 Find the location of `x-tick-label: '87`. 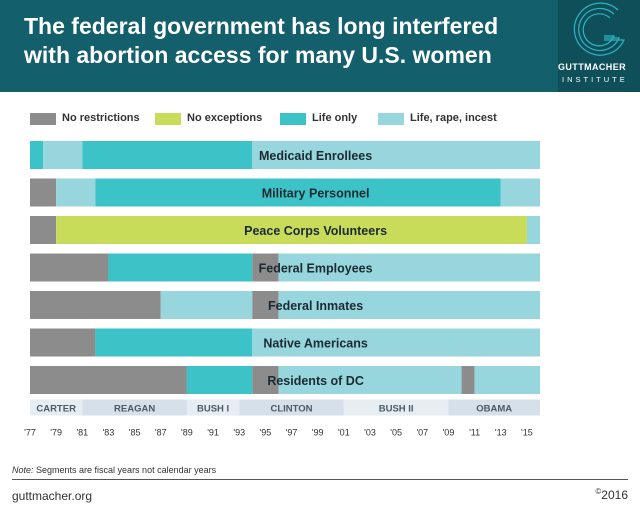

x-tick-label: '87 is located at coordinates (161, 433).